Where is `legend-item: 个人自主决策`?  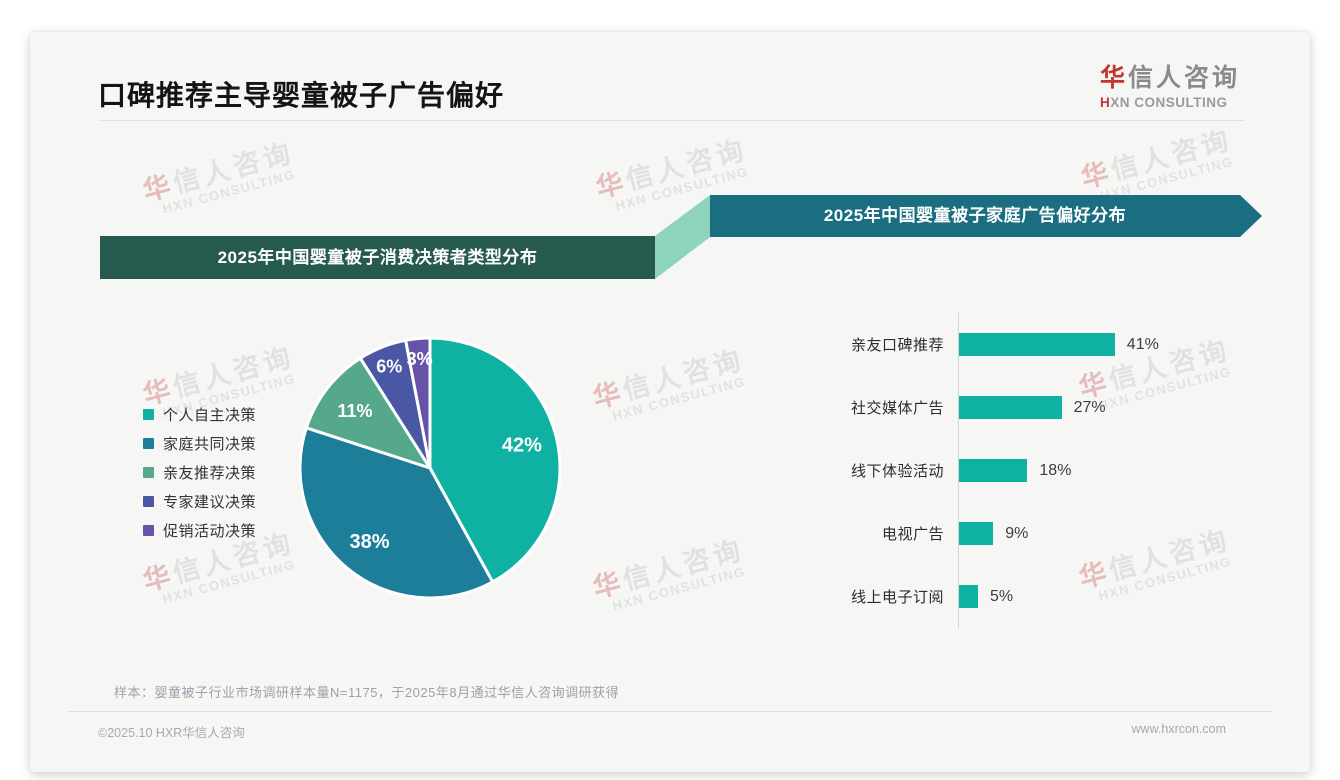
legend-item: 个人自主决策 is located at coordinates (199, 414).